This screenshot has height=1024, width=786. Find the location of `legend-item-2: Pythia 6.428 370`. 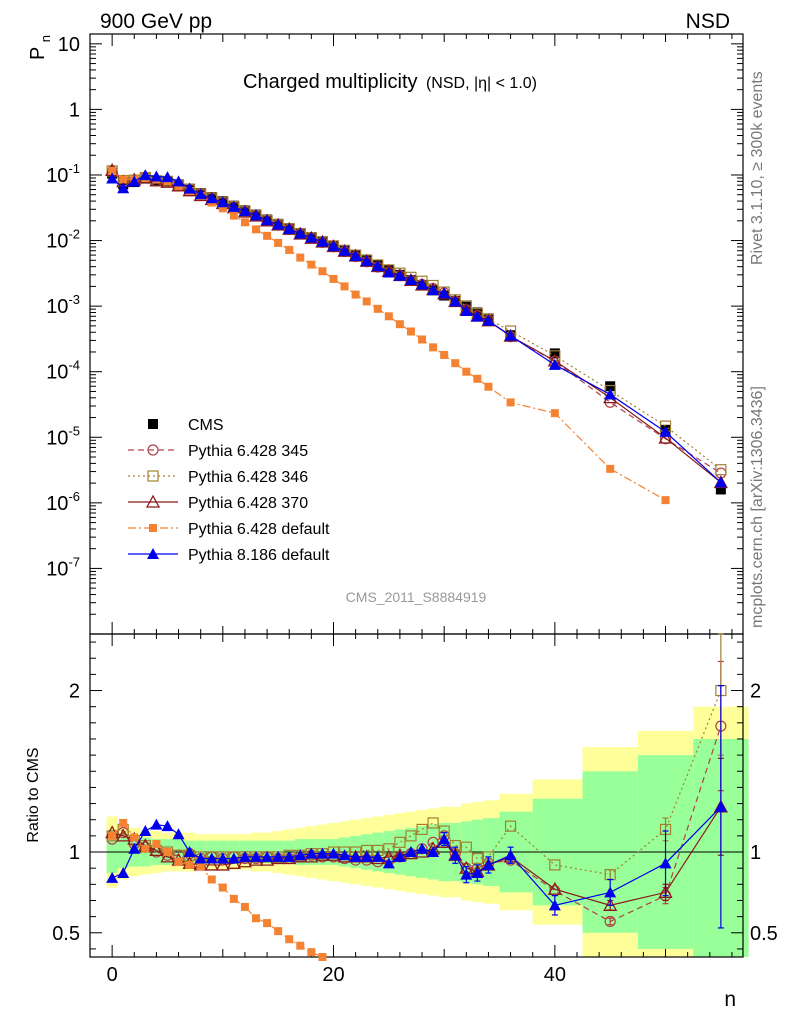

legend-item-2: Pythia 6.428 370 is located at coordinates (218, 503).